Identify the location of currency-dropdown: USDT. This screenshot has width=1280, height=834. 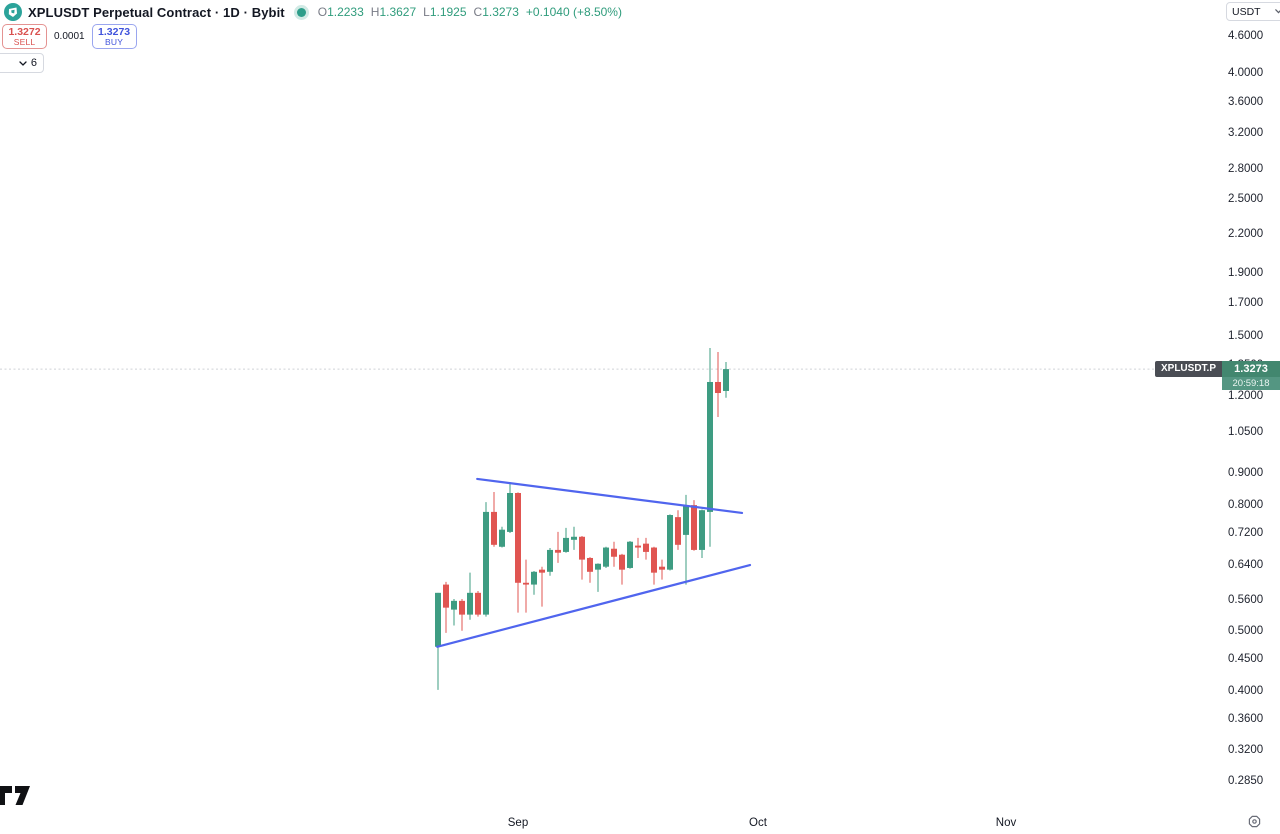
(1253, 11).